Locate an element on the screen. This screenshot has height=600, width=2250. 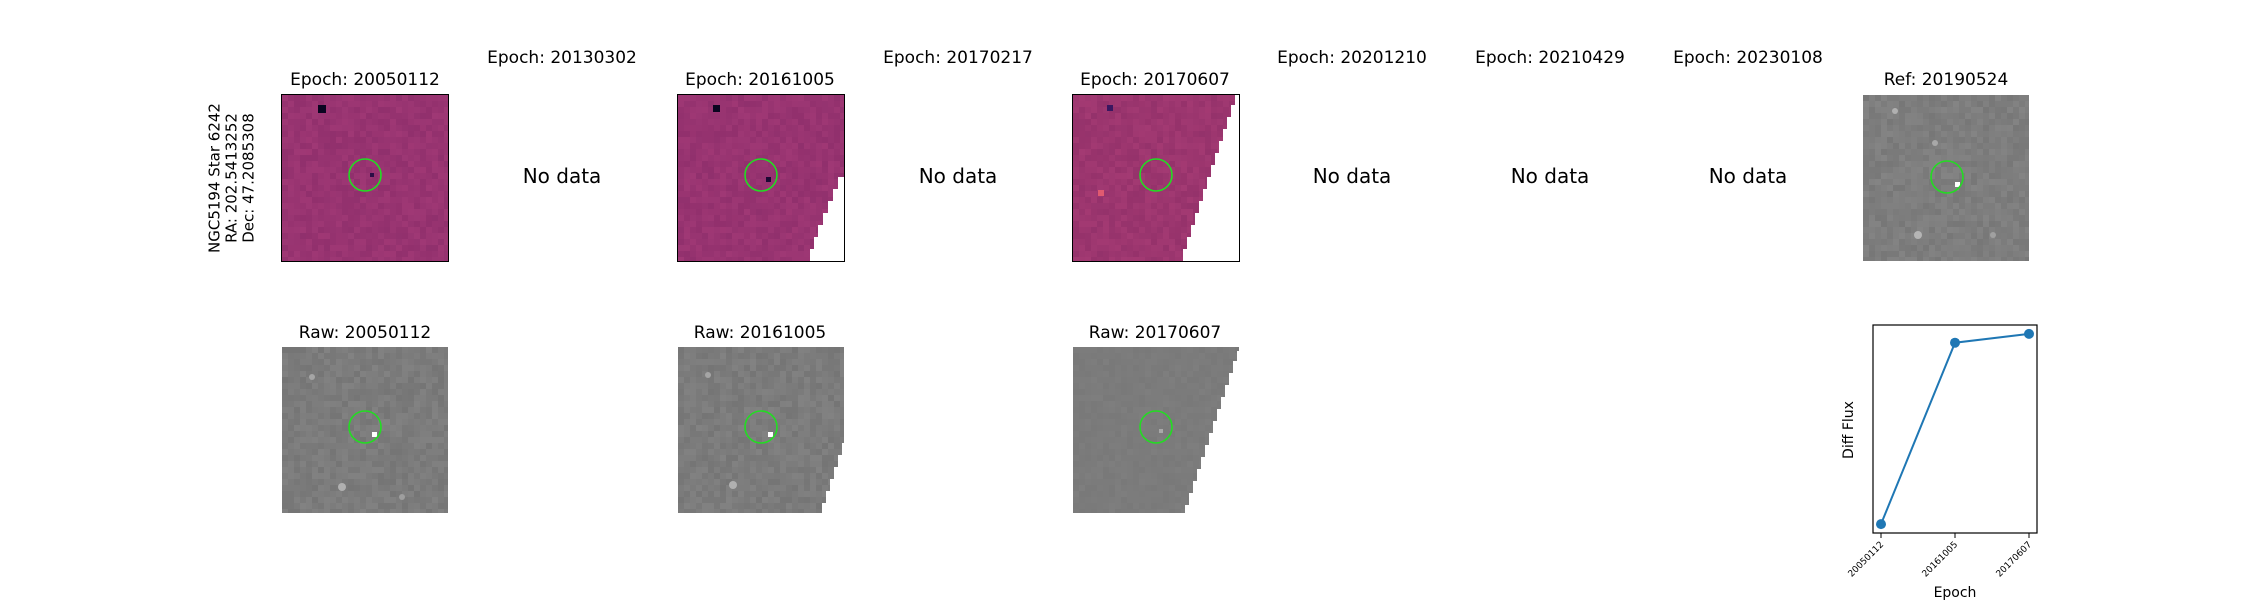
epoch-title-6: Epoch: 20201210 is located at coordinates (1352, 58).